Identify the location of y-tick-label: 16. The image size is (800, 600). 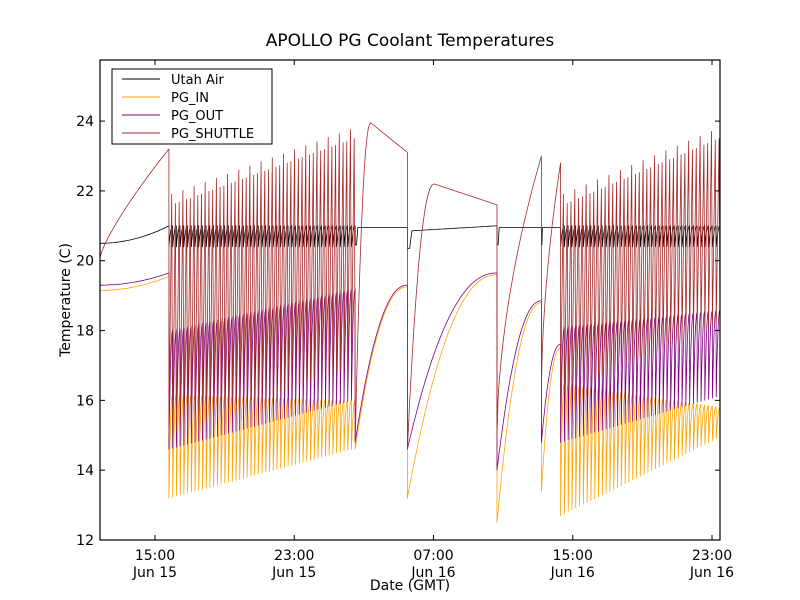
(85, 401).